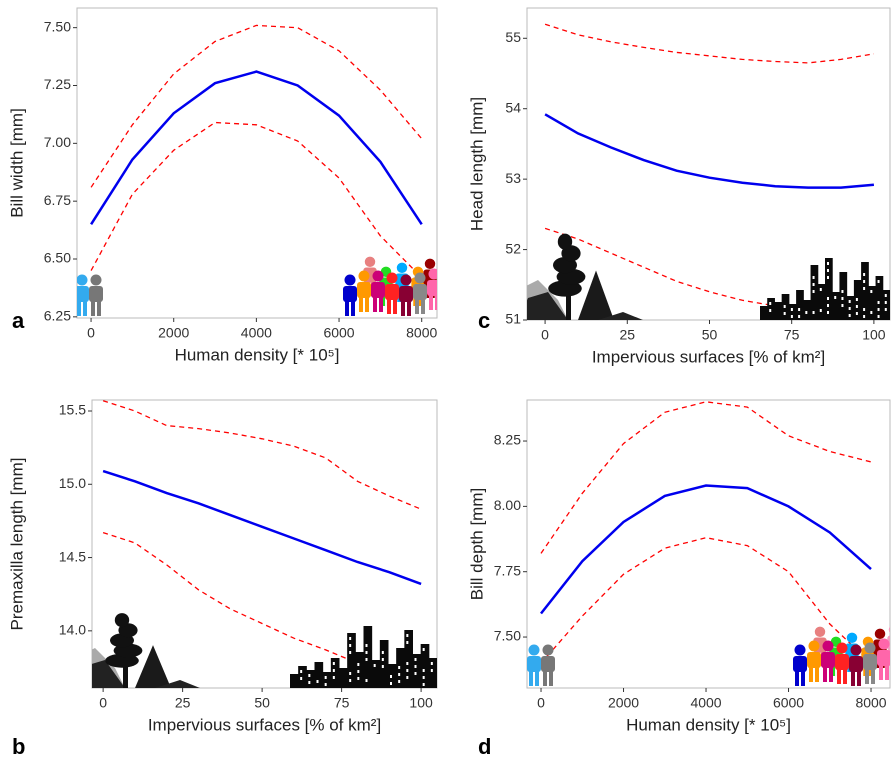 This screenshot has width=895, height=765. What do you see at coordinates (72, 483) in the screenshot?
I see `y-tick-label: 15.0` at bounding box center [72, 483].